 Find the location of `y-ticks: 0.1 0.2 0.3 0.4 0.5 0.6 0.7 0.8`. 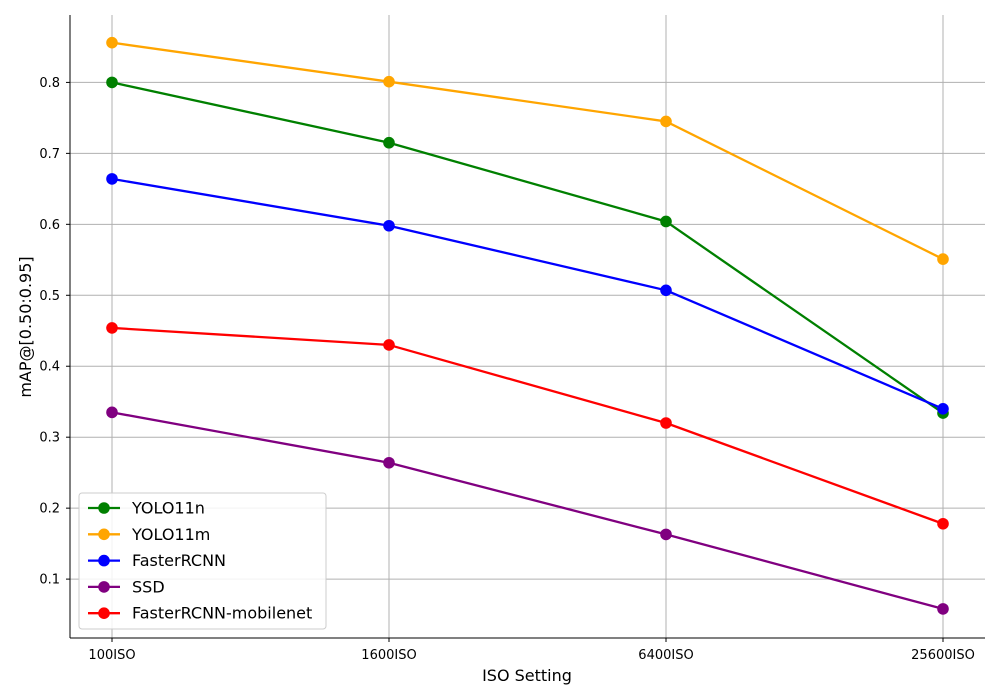

y-ticks: 0.1 0.2 0.3 0.4 0.5 0.6 0.7 0.8 is located at coordinates (54, 332).